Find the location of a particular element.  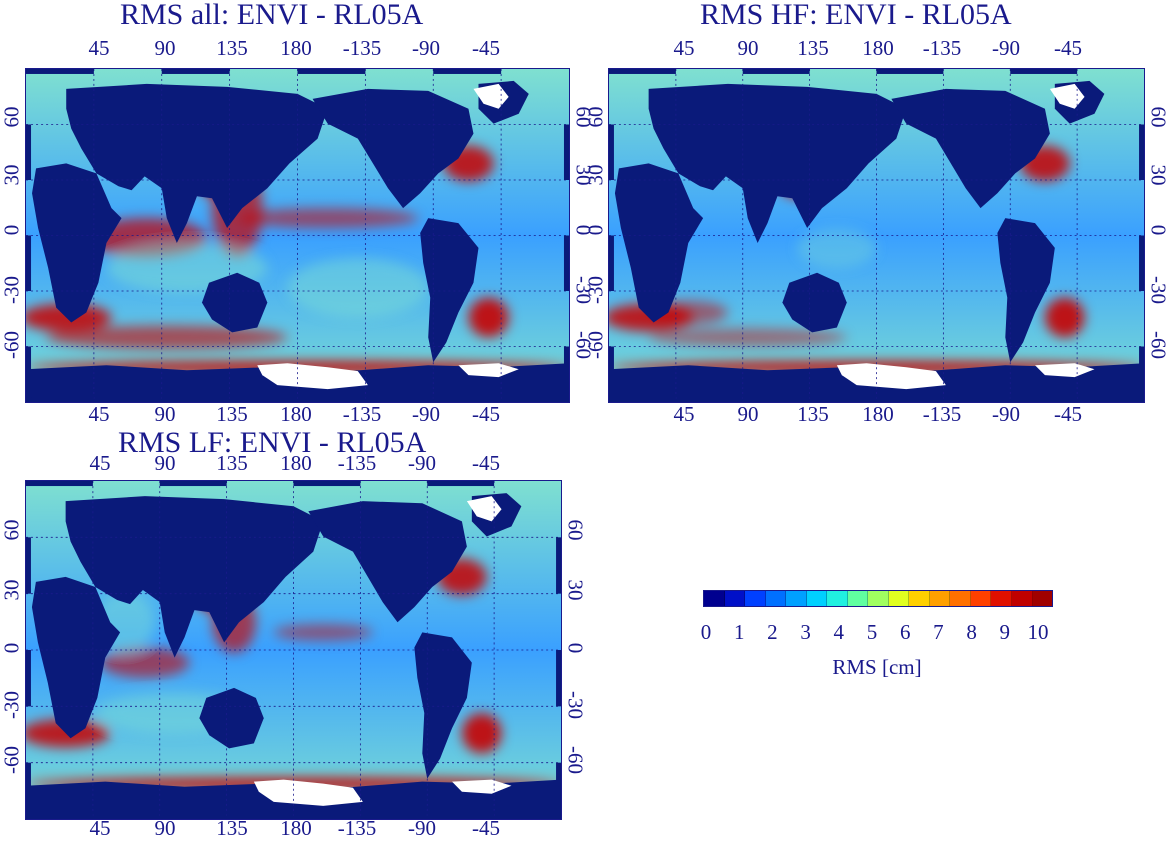

colorbar-swatches is located at coordinates (878, 598).